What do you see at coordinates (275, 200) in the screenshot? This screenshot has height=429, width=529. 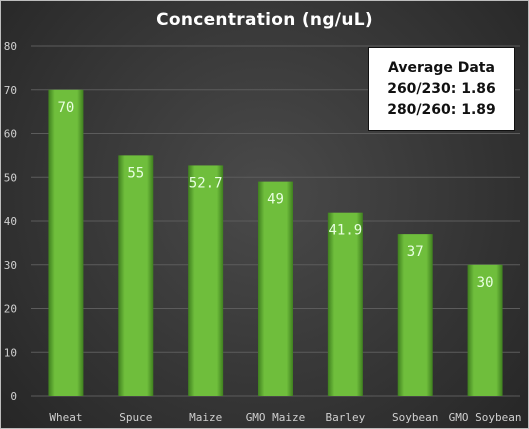 I see `bar-value-label: 49` at bounding box center [275, 200].